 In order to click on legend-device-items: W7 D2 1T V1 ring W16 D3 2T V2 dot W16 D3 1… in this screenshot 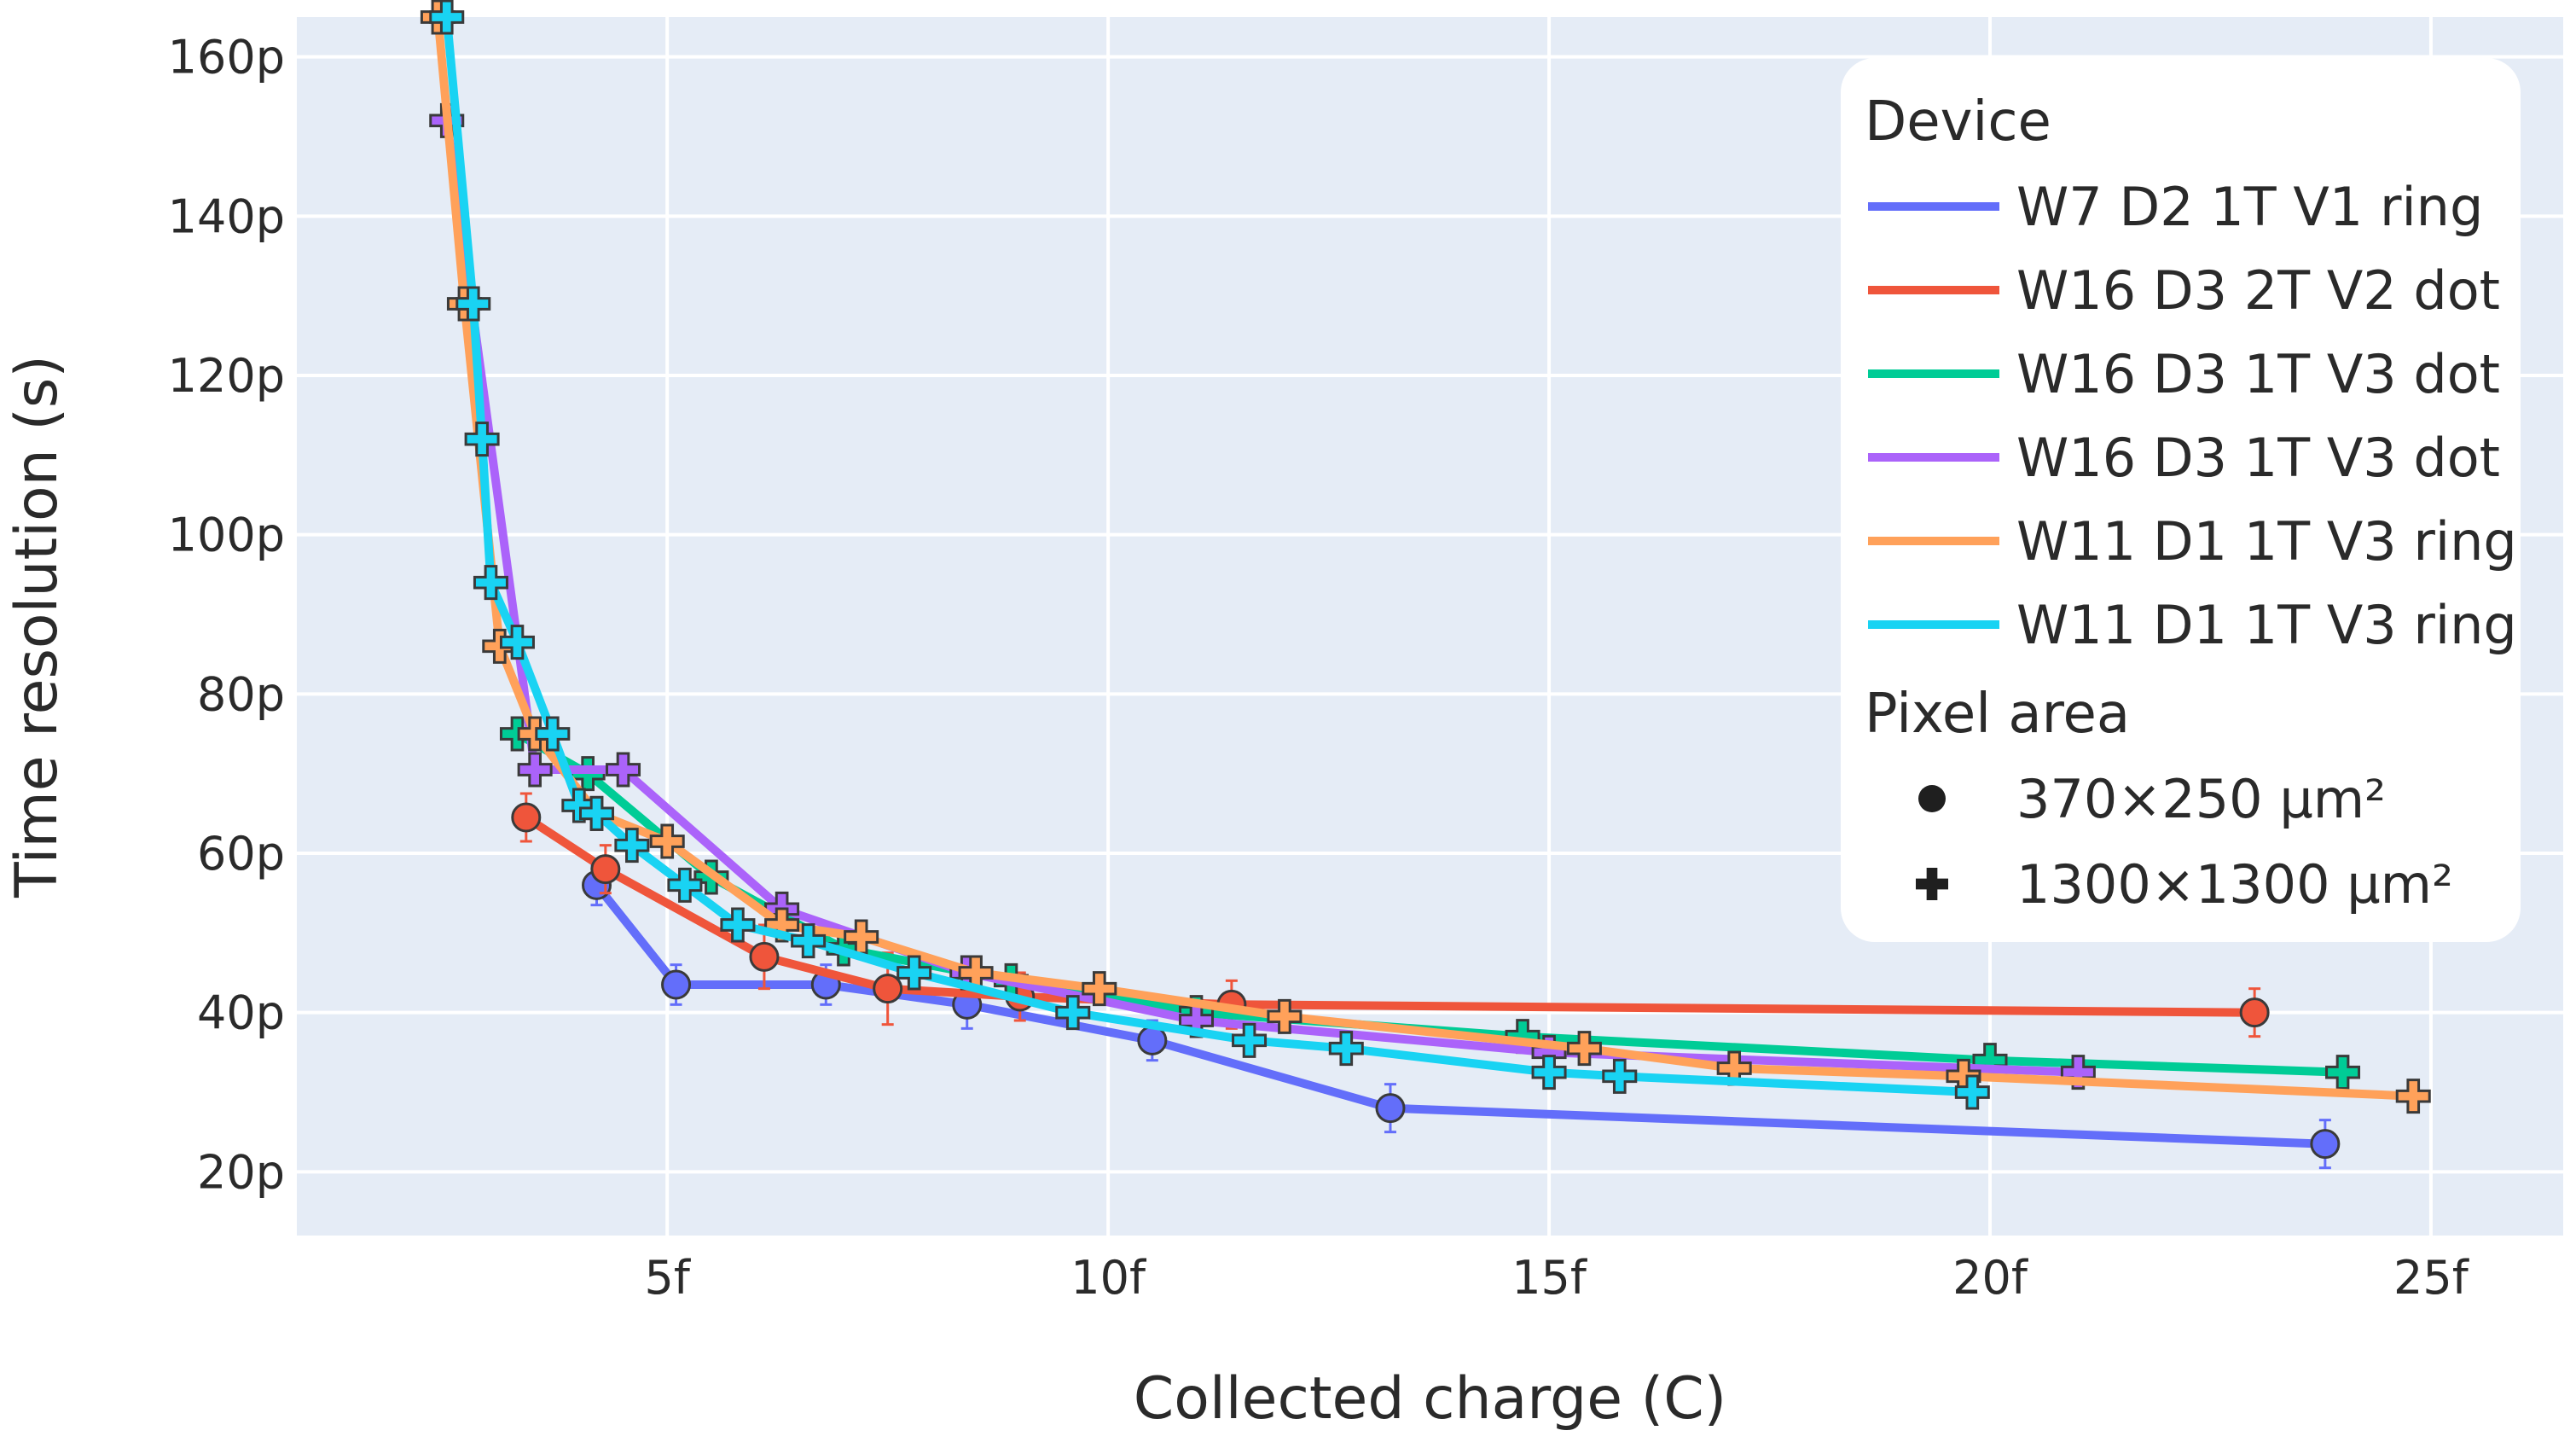, I will do `click(2192, 416)`.